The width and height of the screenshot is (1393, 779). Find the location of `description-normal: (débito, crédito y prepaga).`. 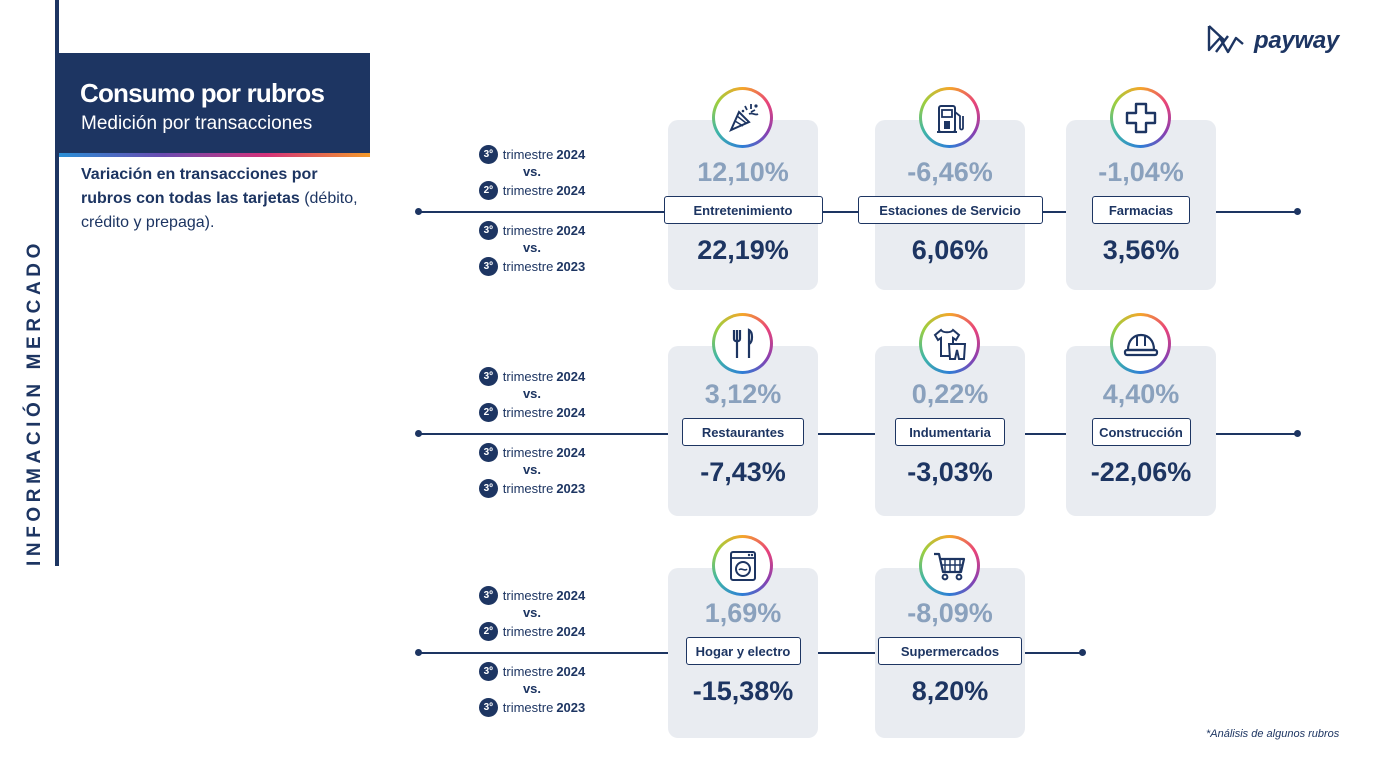

description-normal: (débito, crédito y prepaga). is located at coordinates (219, 210).